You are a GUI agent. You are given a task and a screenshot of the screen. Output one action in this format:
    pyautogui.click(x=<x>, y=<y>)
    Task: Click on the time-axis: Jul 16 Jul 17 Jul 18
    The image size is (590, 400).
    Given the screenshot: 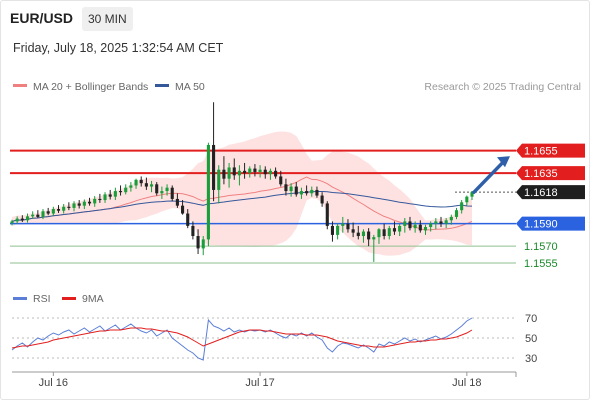 What is the action you would take?
    pyautogui.click(x=264, y=380)
    